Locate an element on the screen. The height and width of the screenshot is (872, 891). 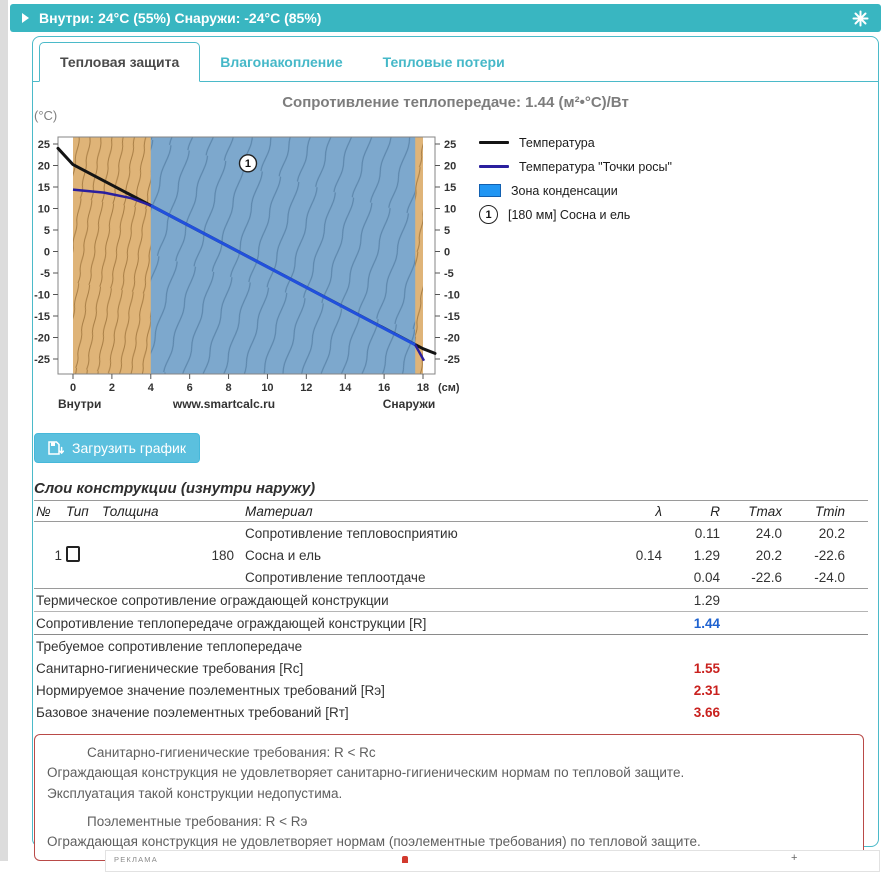
column-header: Материал is located at coordinates (279, 511).